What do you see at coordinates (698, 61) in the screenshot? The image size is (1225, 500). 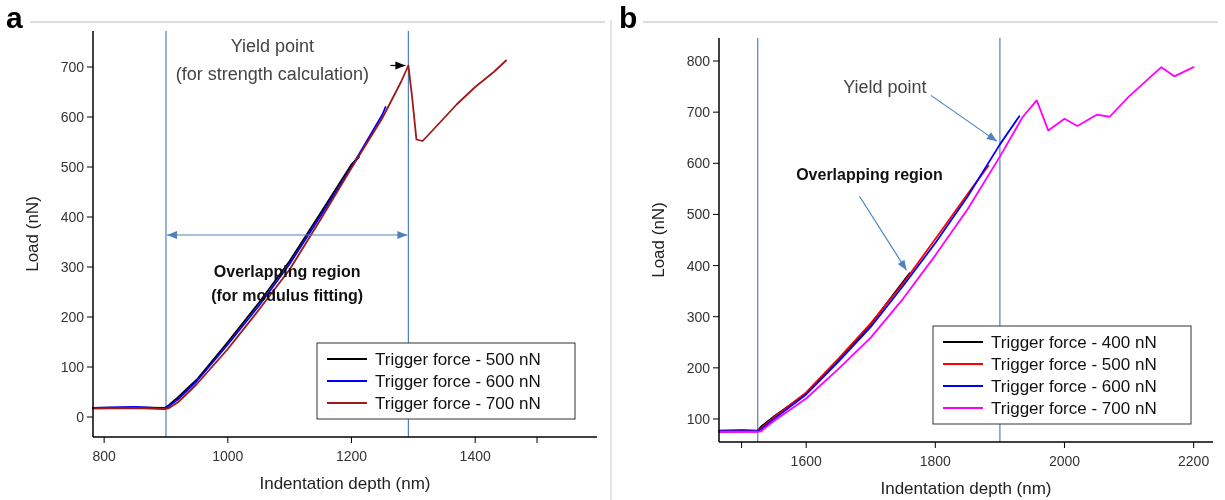 I see `y-tick-label: 800` at bounding box center [698, 61].